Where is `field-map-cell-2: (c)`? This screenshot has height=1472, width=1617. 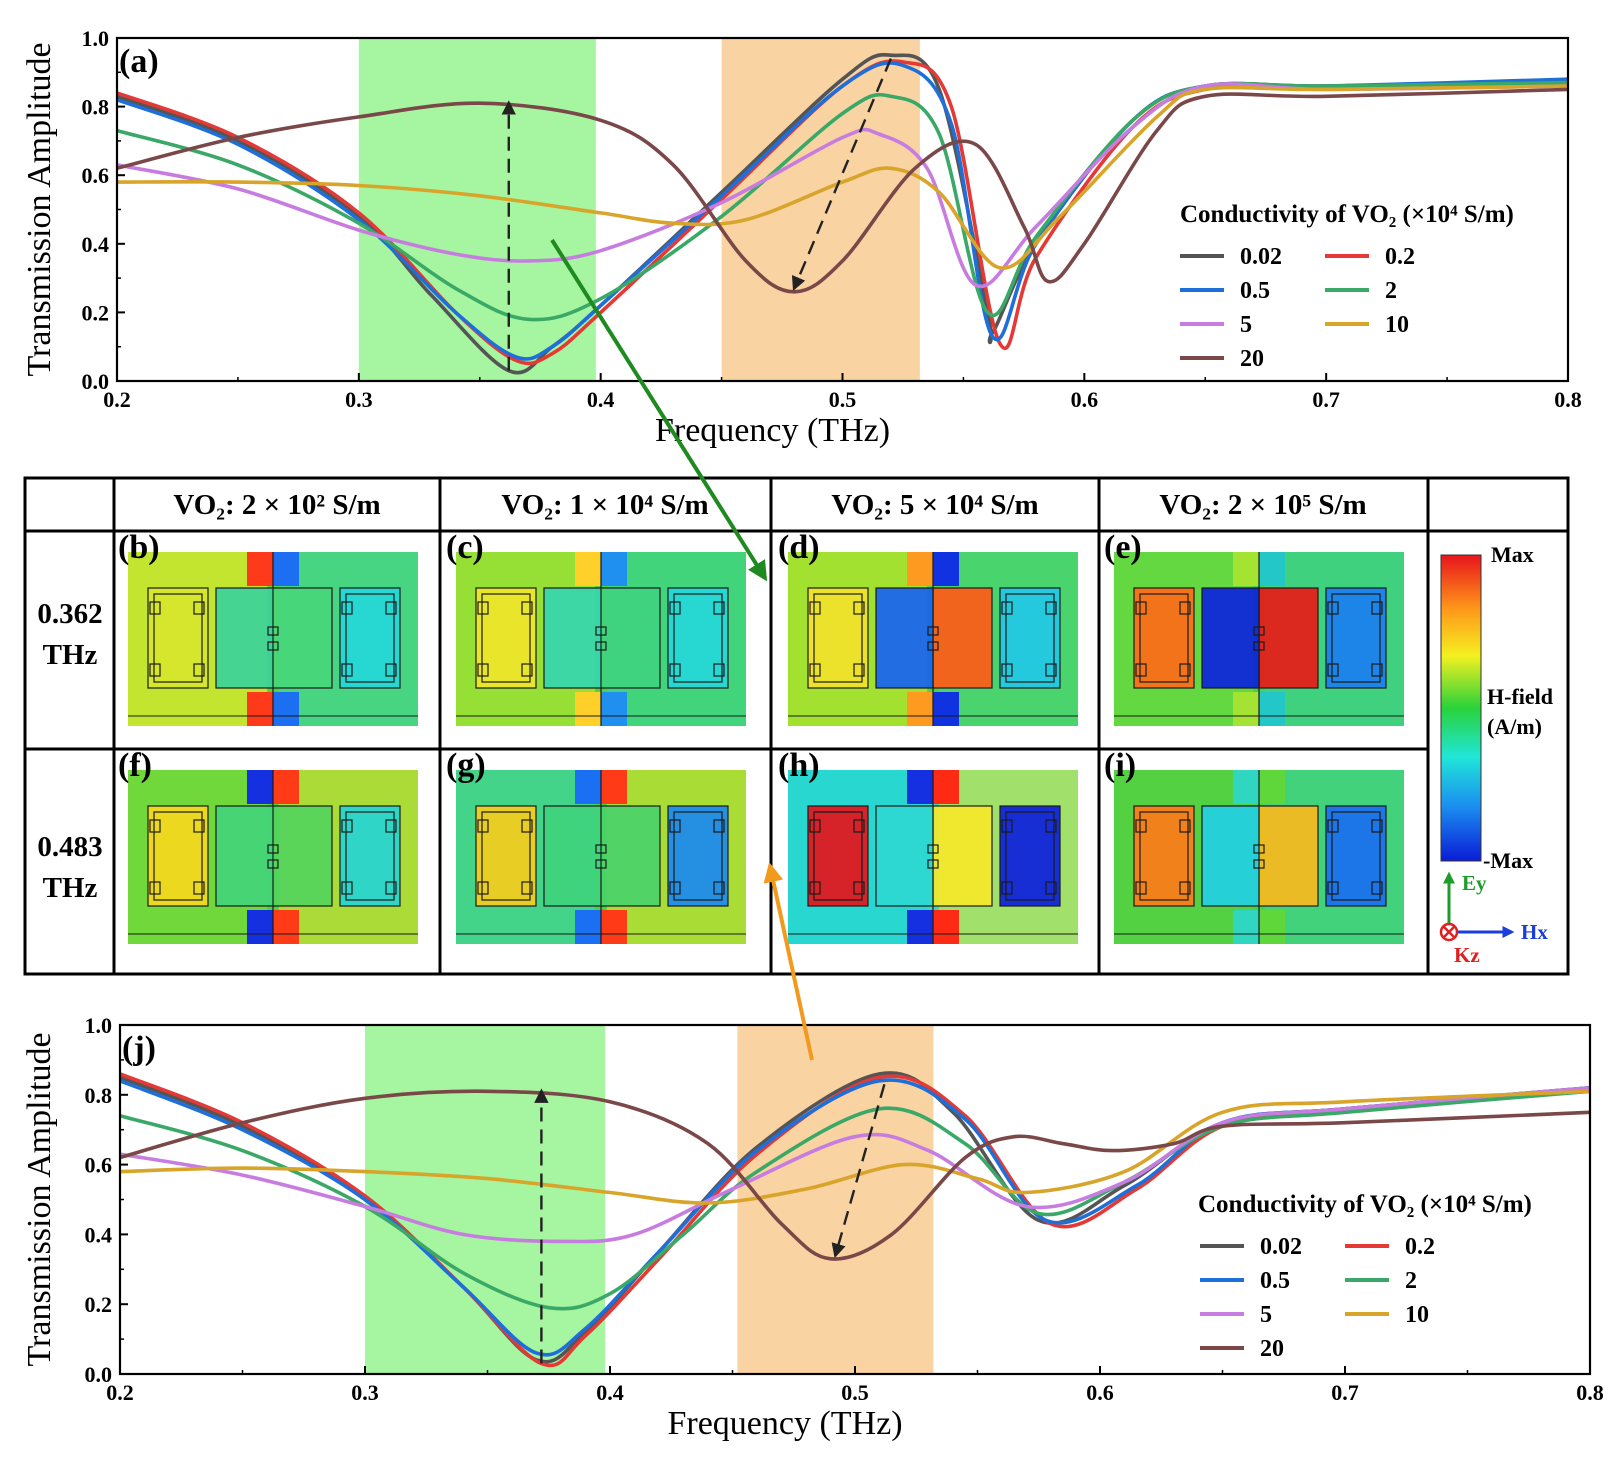 field-map-cell-2: (c) is located at coordinates (596, 627).